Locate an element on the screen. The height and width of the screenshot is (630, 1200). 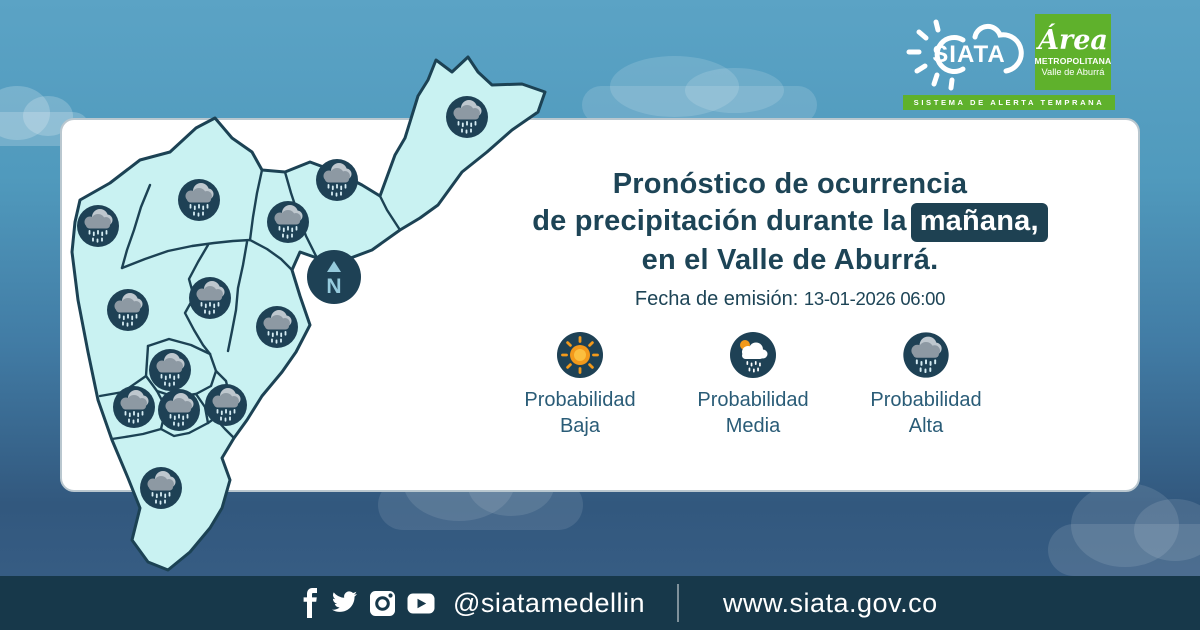
area-metropolitana-logo: Área METROPOLITANA Valle de Aburrá is located at coordinates (1073, 52).